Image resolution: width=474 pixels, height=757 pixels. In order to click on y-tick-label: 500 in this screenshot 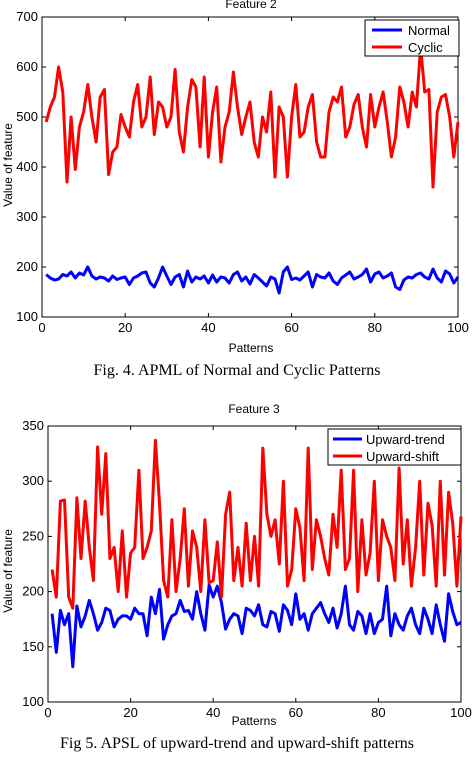, I will do `click(27, 116)`.